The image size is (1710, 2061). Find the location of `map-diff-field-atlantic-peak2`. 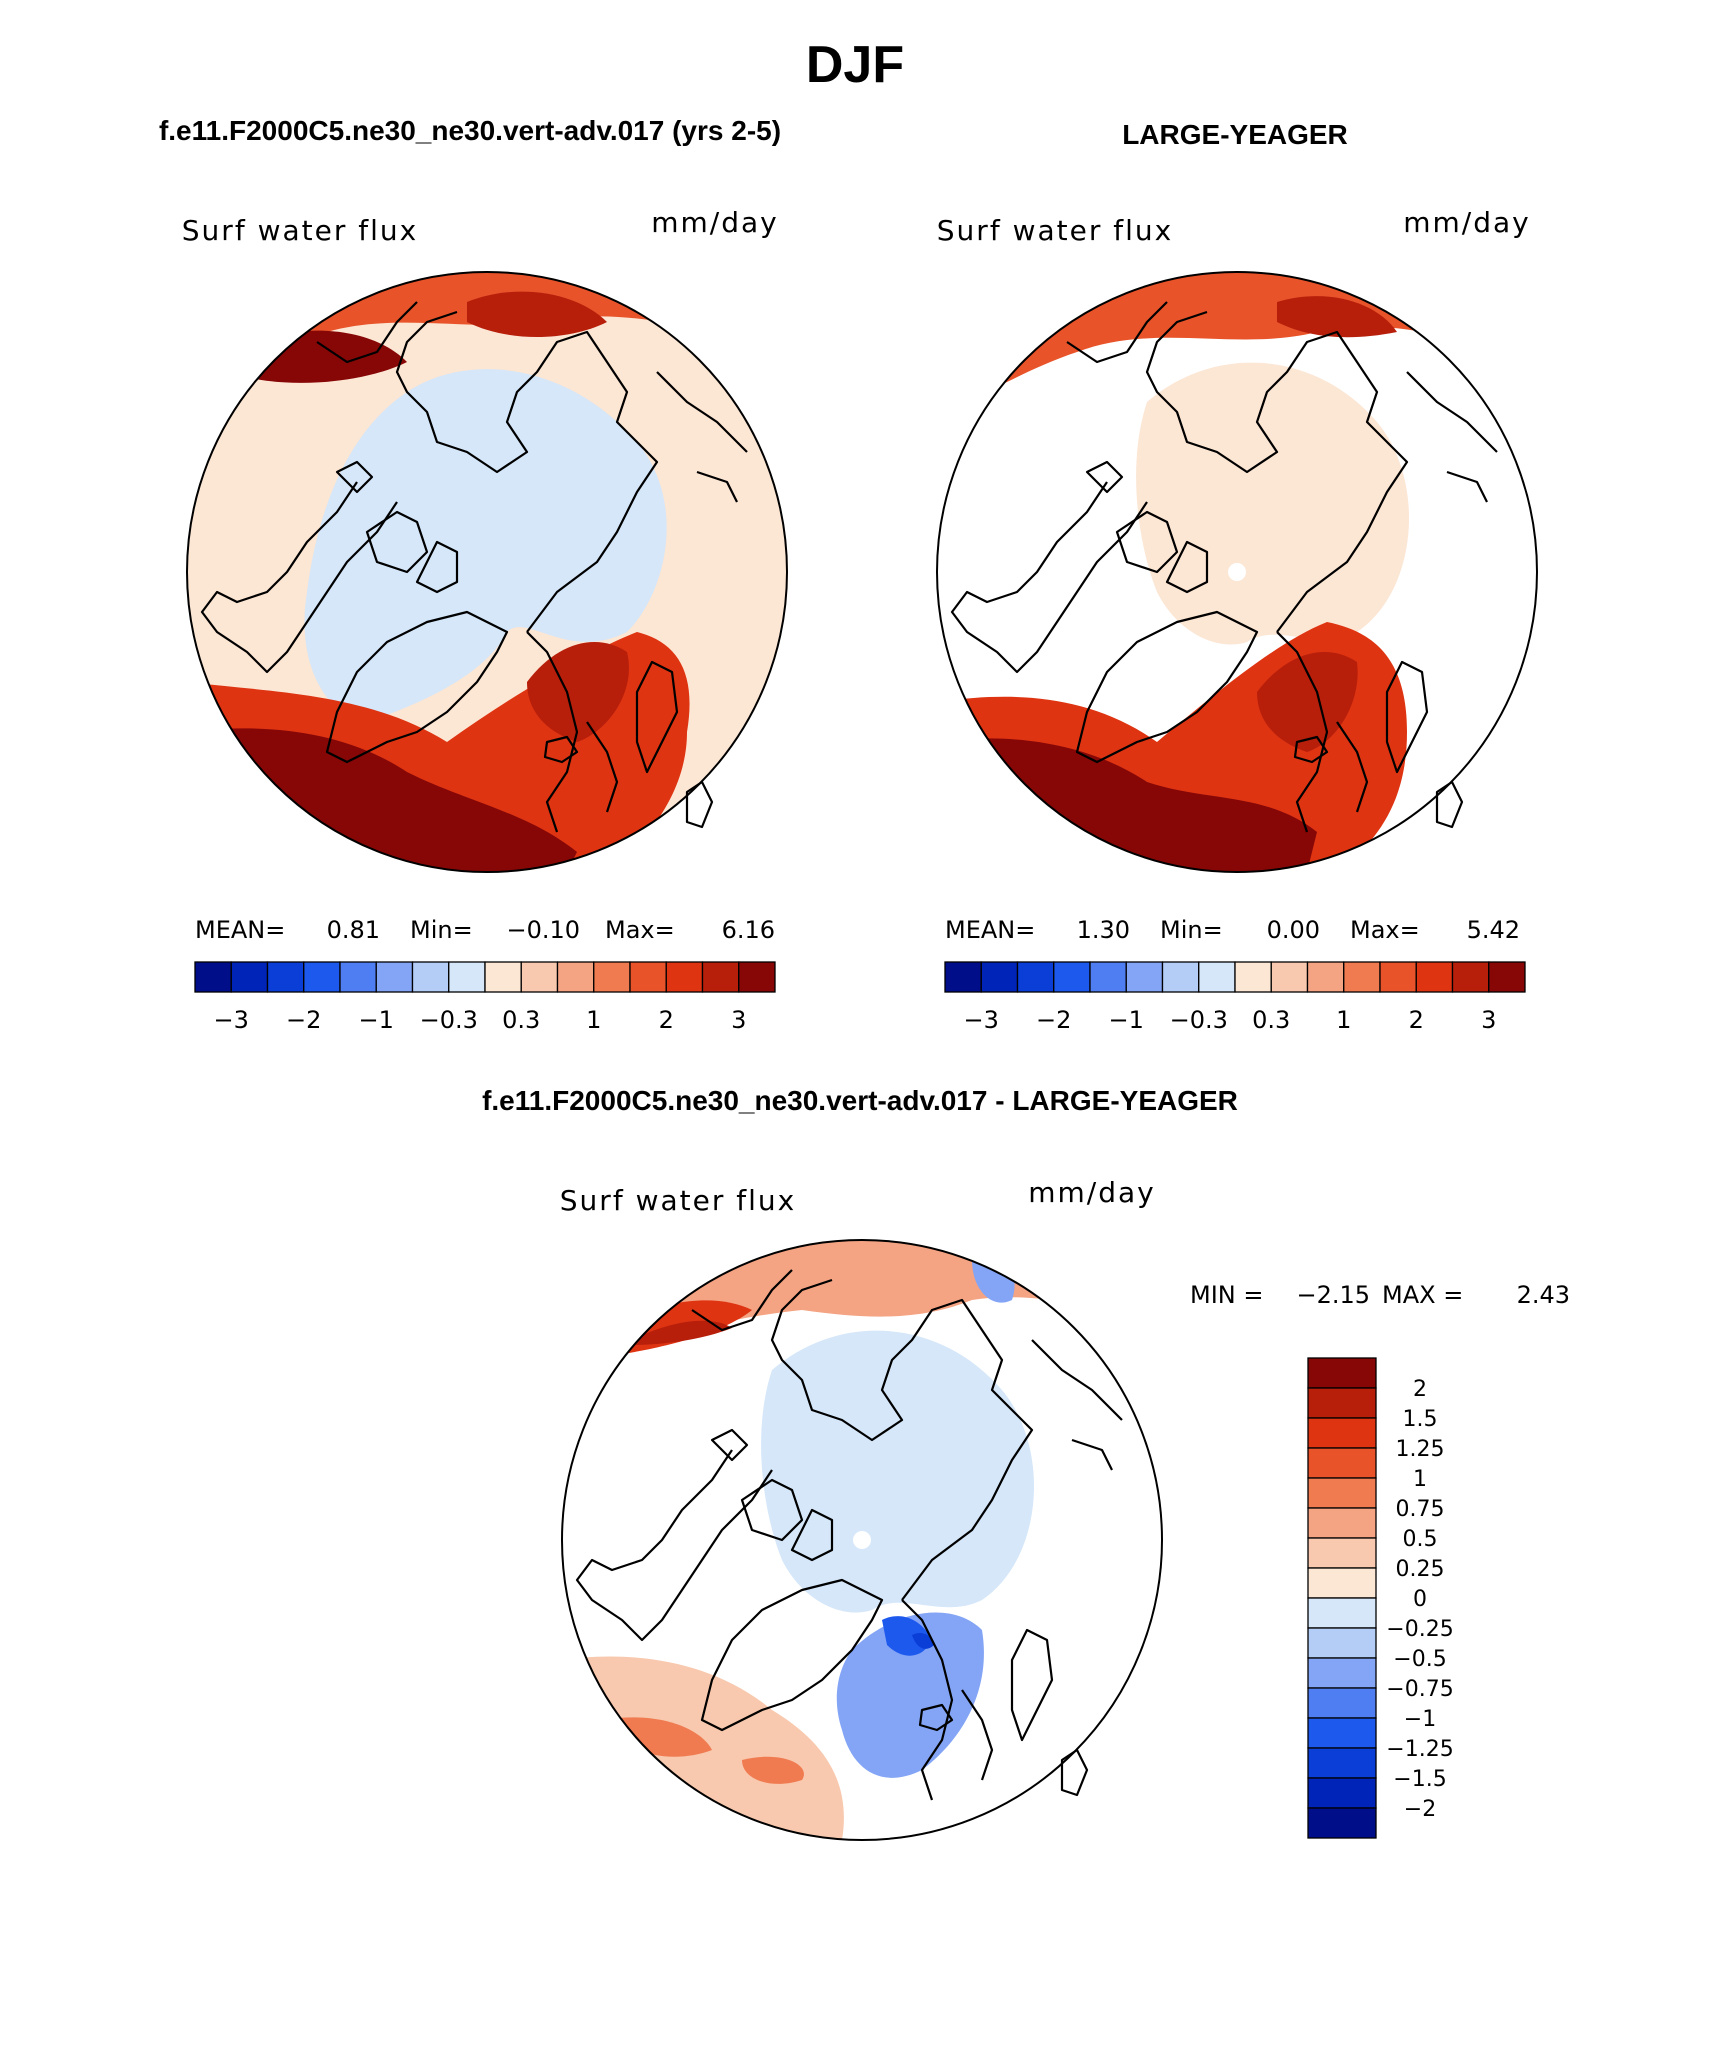

map-diff-field-atlantic-peak2 is located at coordinates (773, 1770).